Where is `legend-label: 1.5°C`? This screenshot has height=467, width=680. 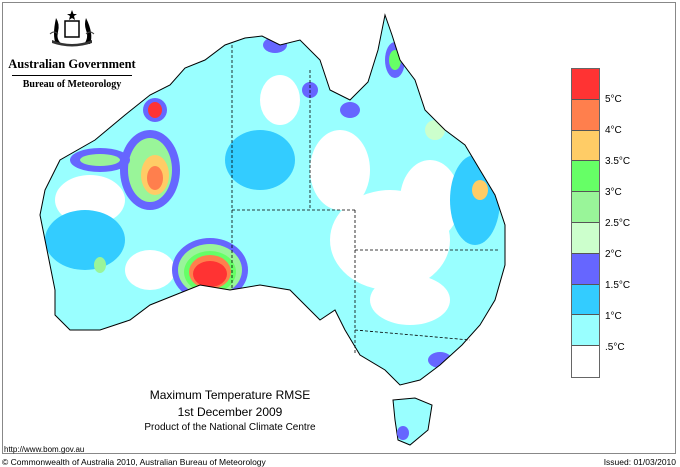
legend-label: 1.5°C is located at coordinates (618, 285).